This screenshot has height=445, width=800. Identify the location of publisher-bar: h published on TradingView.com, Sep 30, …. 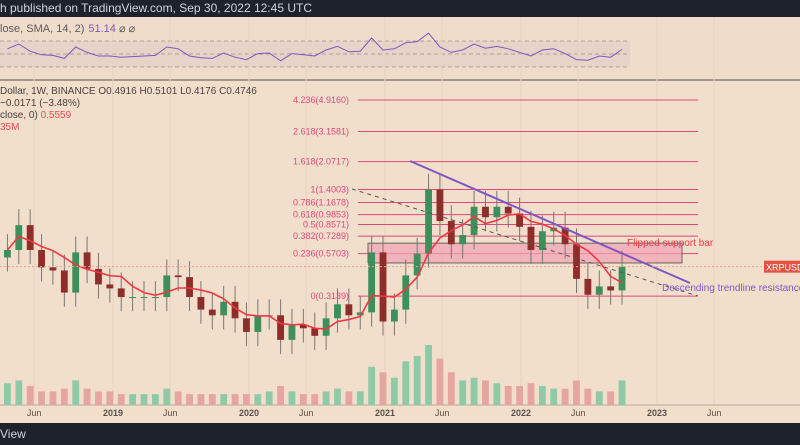
(400, 8).